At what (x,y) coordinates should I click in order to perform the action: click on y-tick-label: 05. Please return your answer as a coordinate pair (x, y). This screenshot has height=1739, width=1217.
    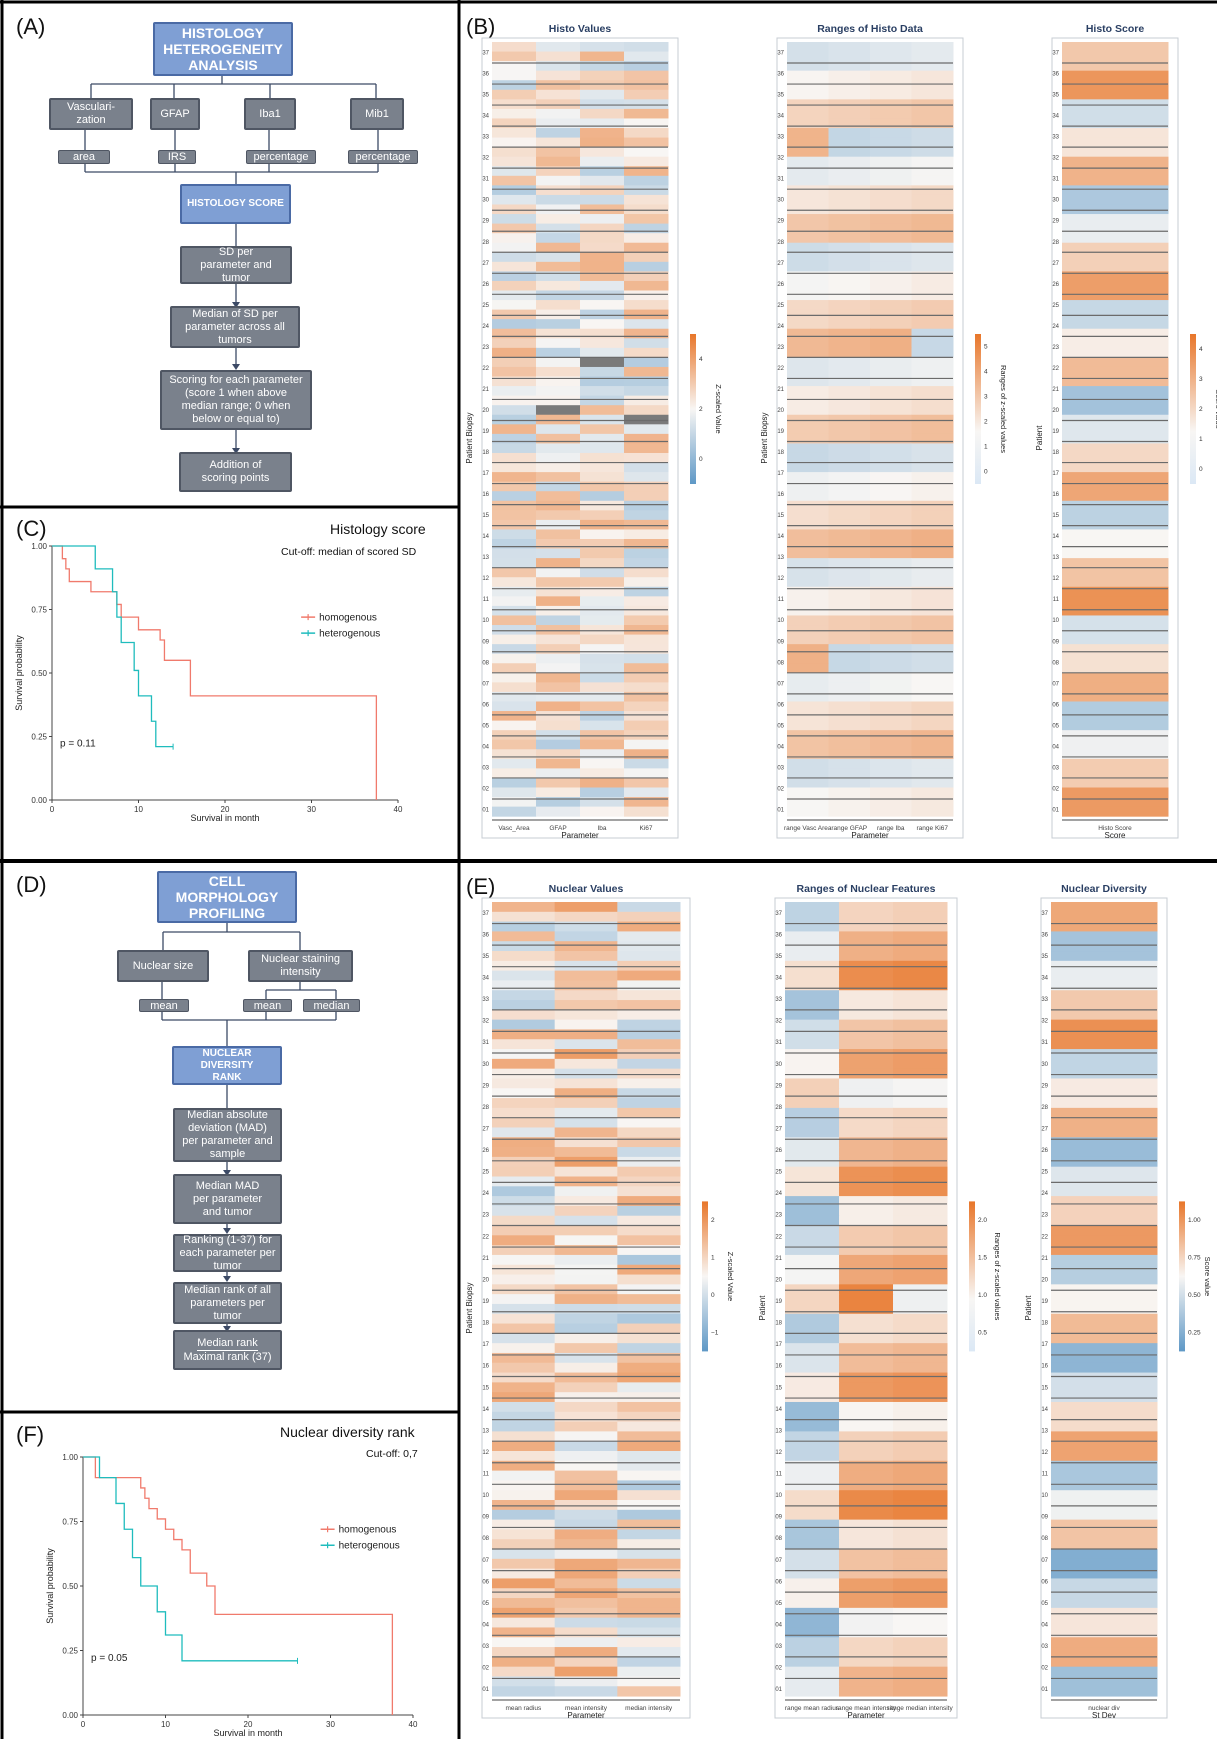
    Looking at the image, I should click on (485, 726).